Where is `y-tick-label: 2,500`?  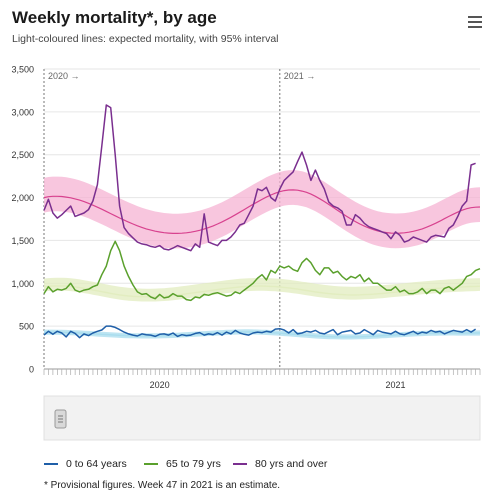 y-tick-label: 2,500 is located at coordinates (22, 155).